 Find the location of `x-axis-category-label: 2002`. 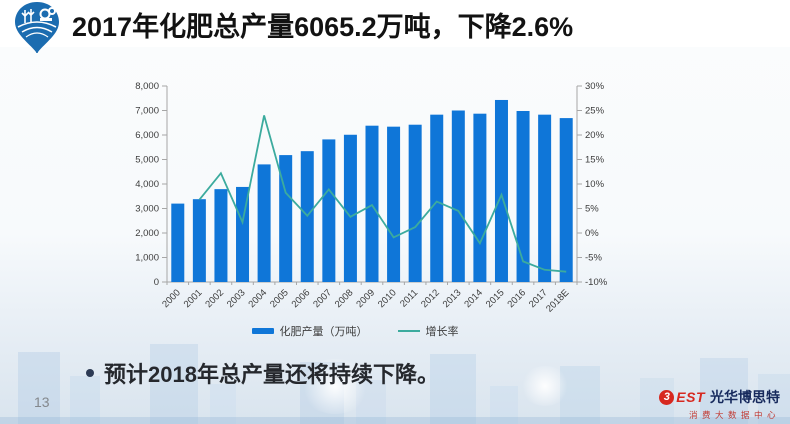

x-axis-category-label: 2002 is located at coordinates (214, 298).